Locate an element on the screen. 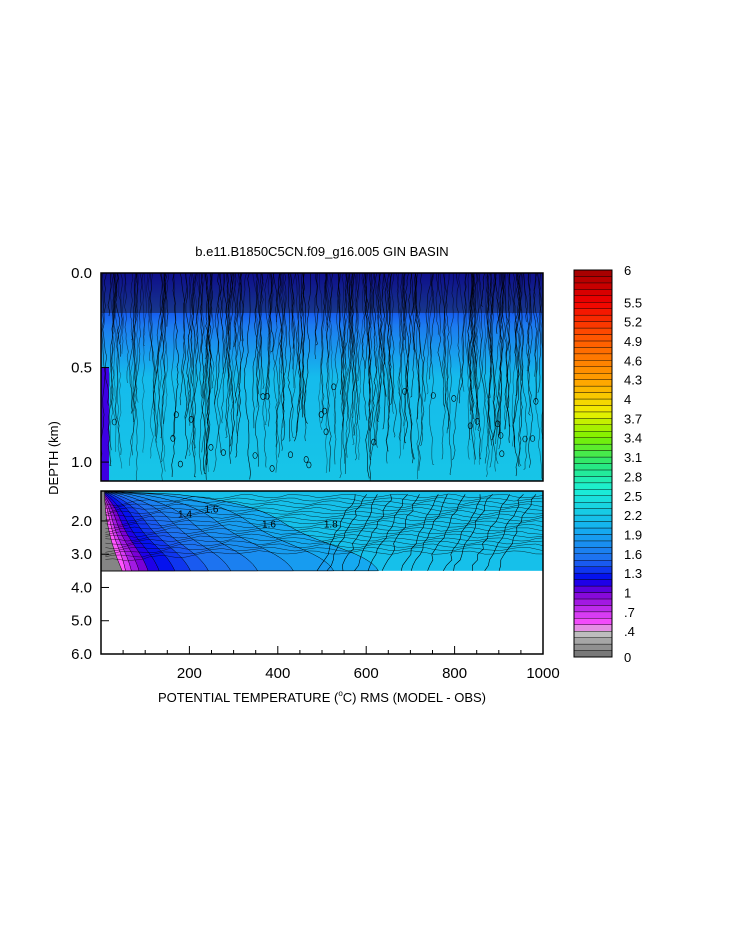 This screenshot has width=733, height=945. upper-panel-frame is located at coordinates (322, 377).